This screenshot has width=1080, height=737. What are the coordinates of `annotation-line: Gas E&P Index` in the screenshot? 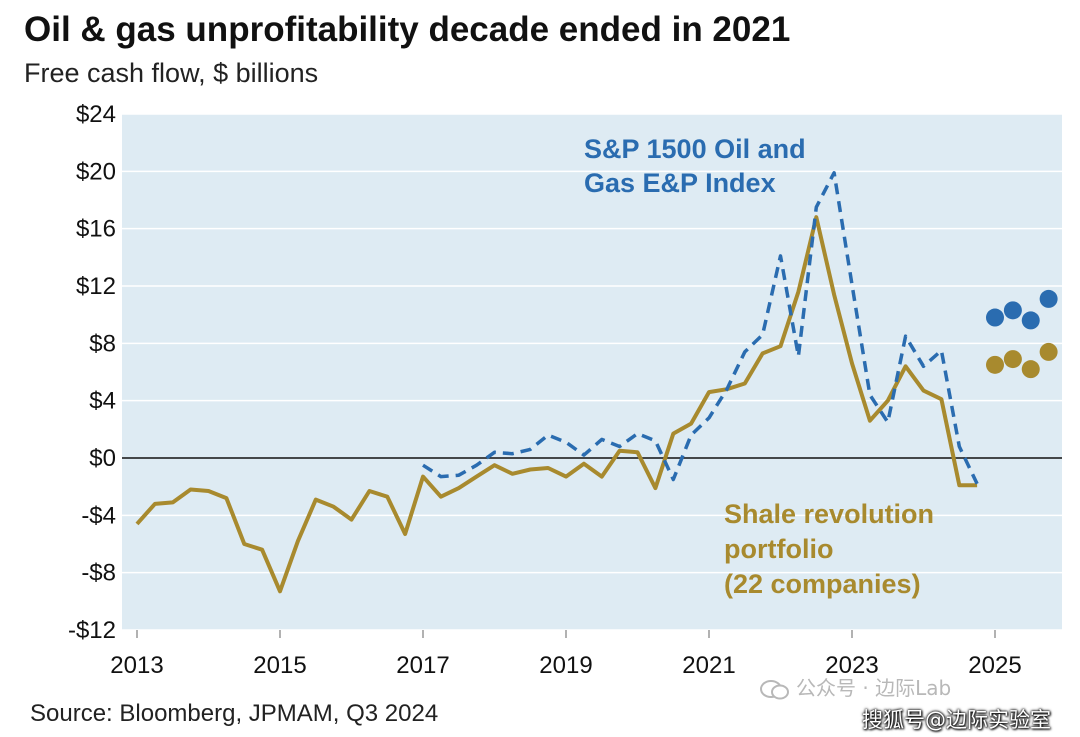 It's located at (680, 183).